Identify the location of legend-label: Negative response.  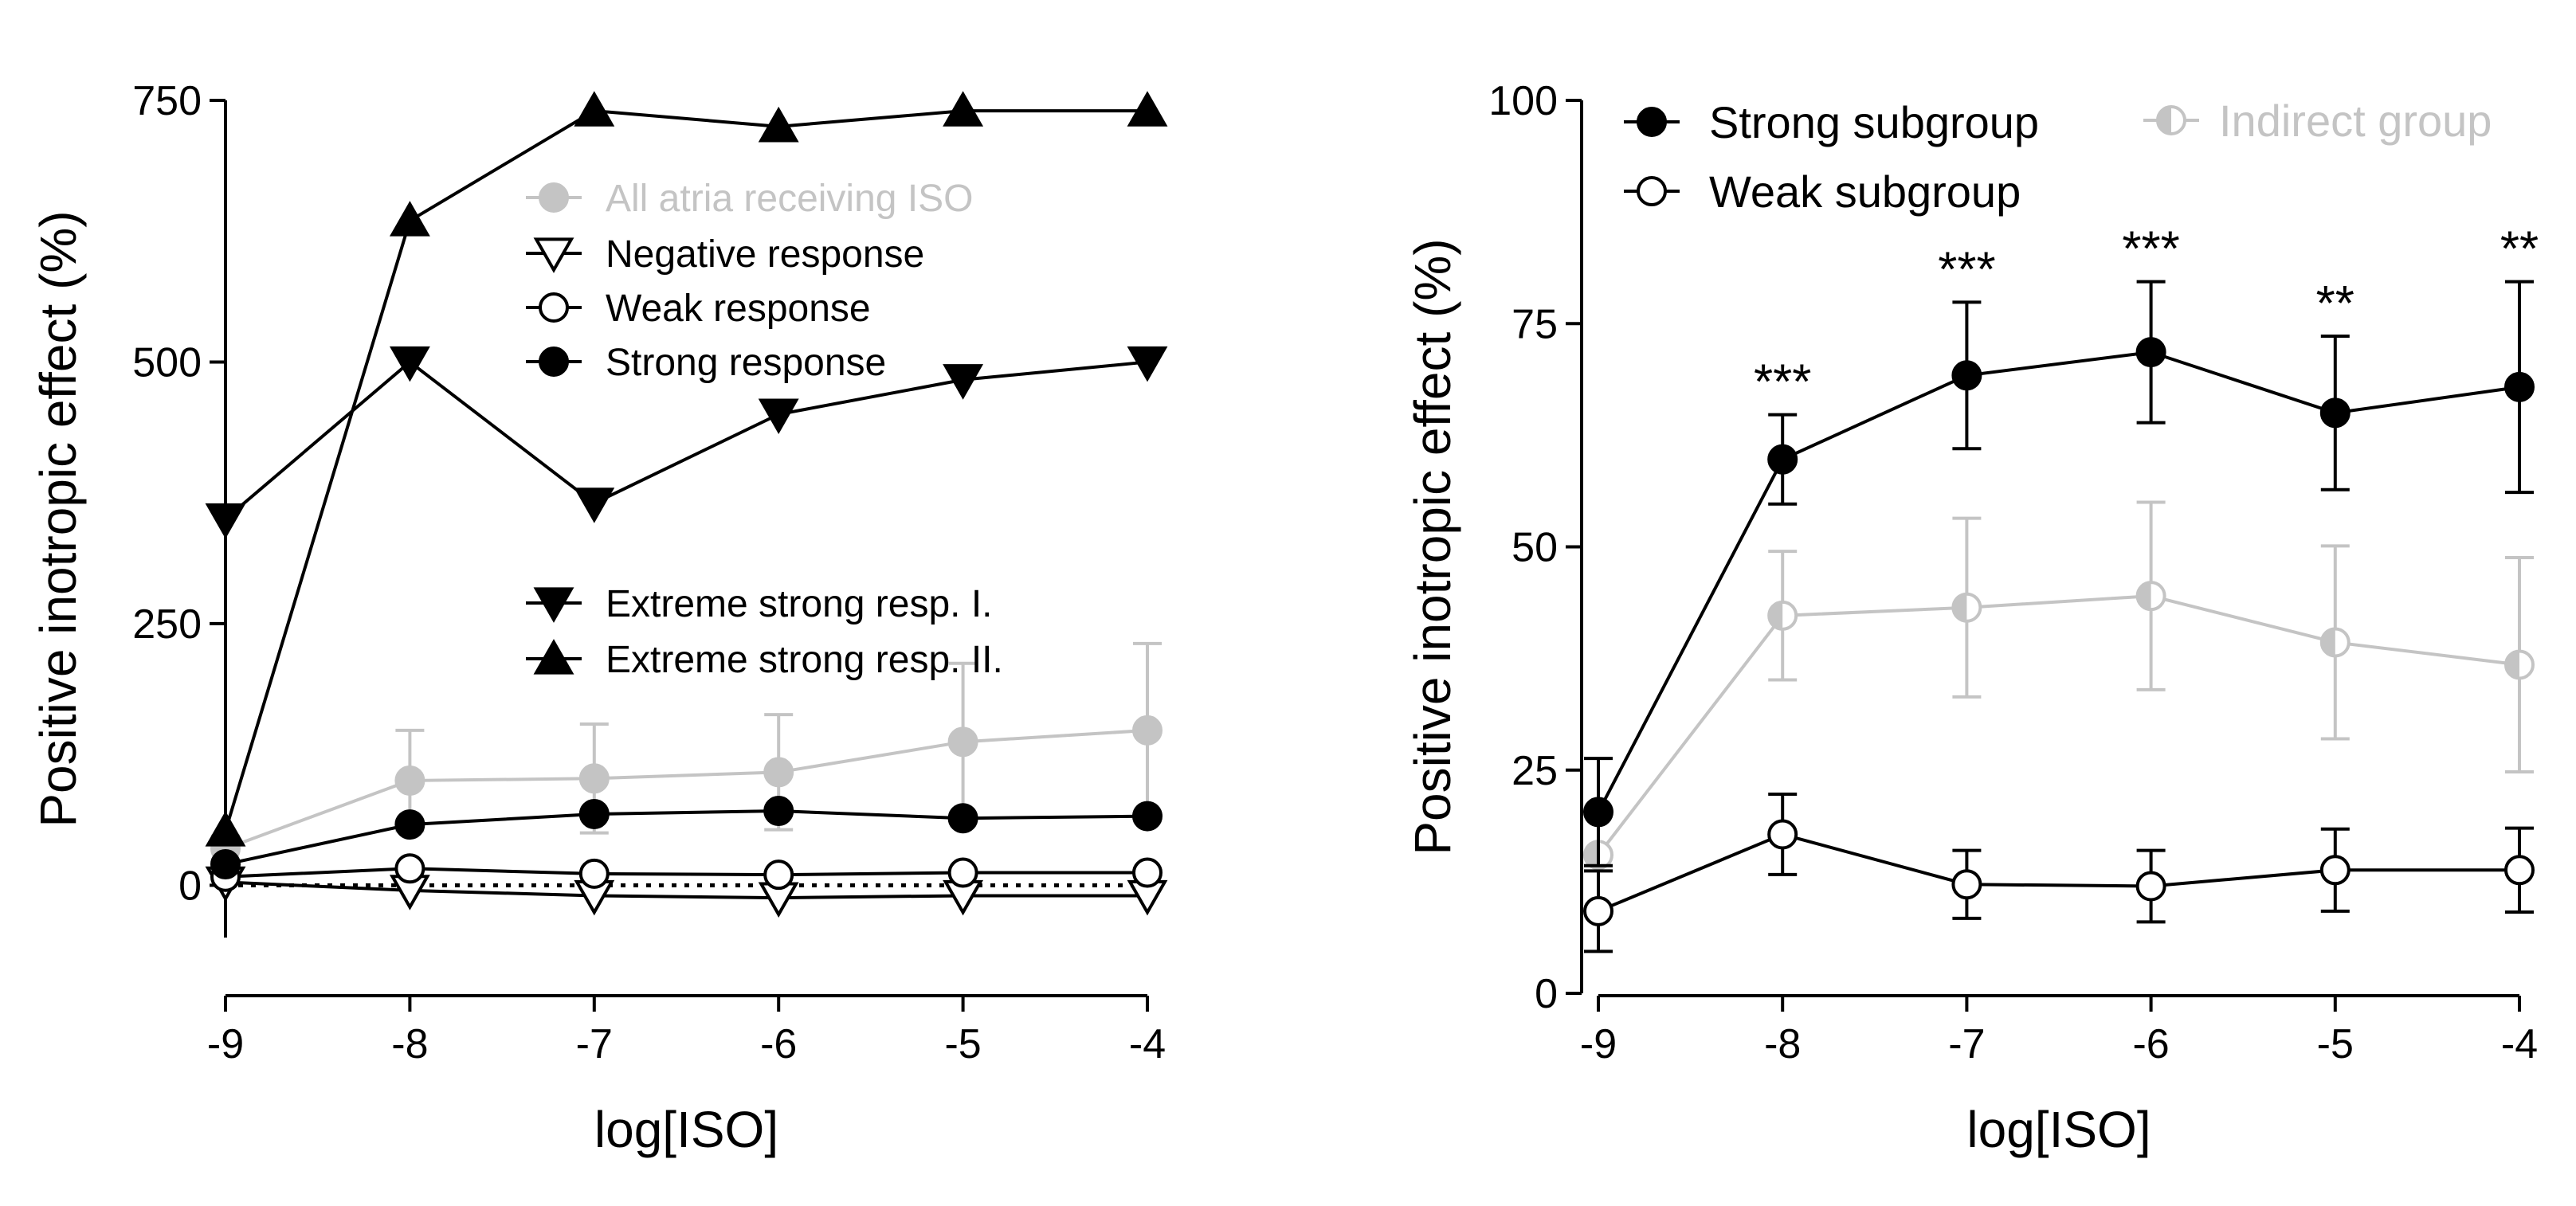
(765, 254).